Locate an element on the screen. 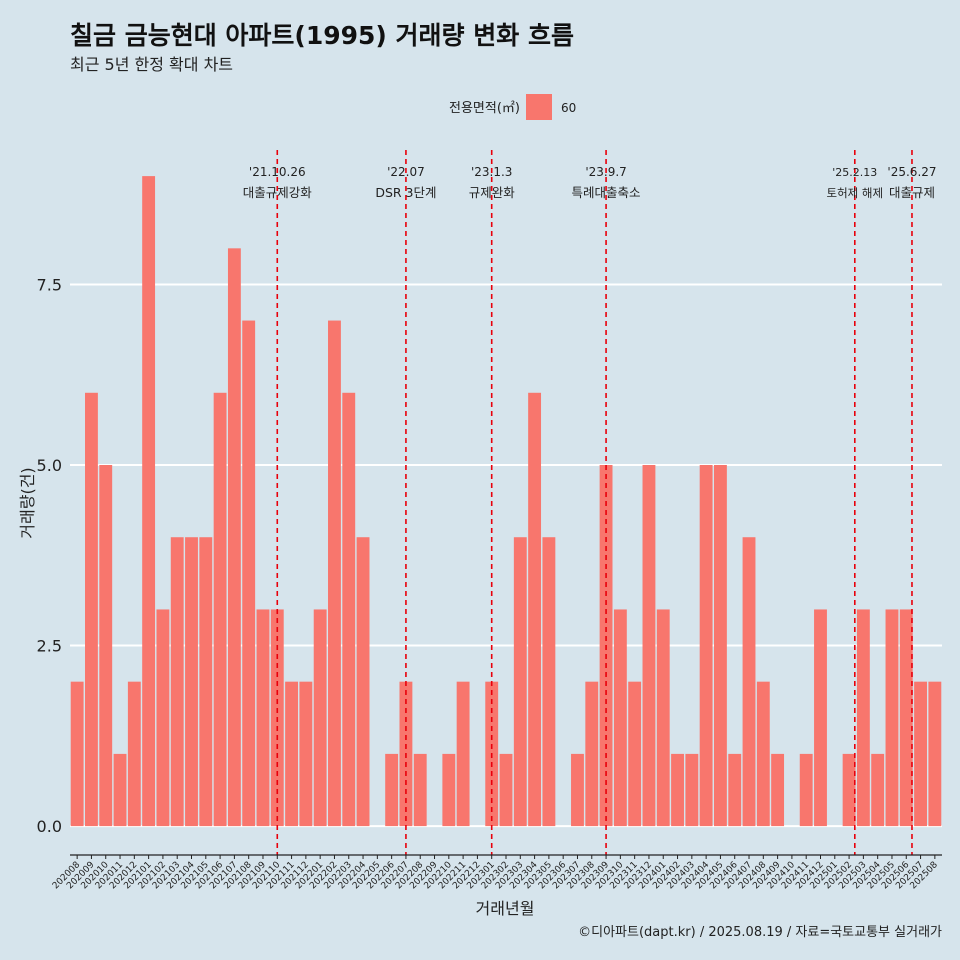  event-name-label: 규제완화 is located at coordinates (492, 192).